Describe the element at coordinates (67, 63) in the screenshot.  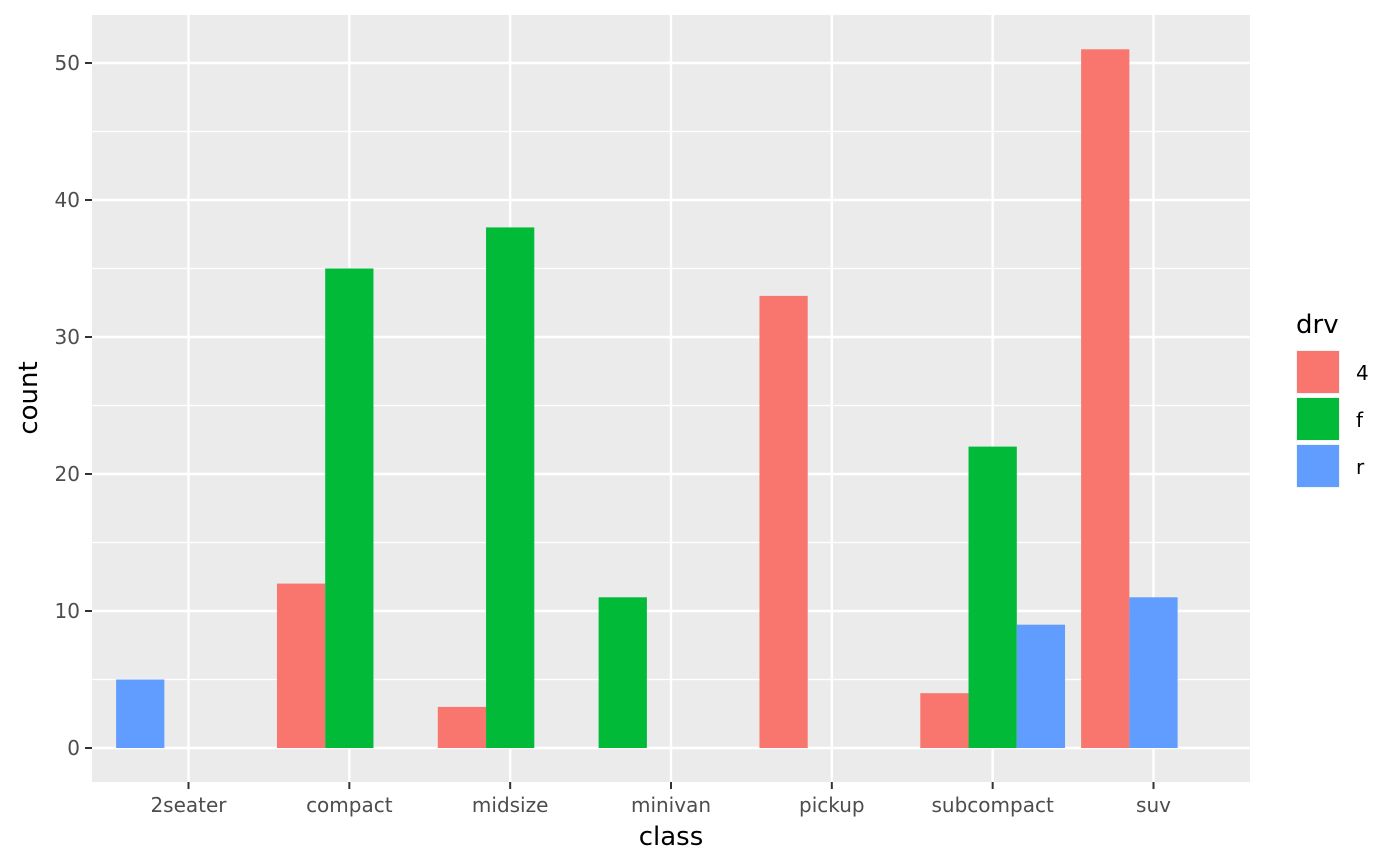
I see `y-tick-label: 50` at that location.